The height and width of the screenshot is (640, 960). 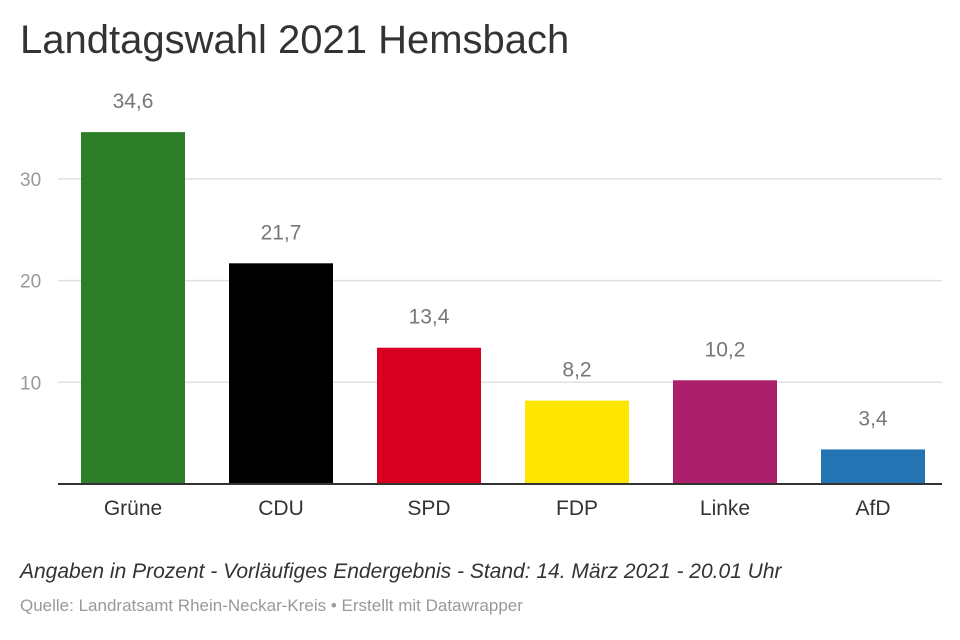 What do you see at coordinates (295, 40) in the screenshot?
I see `chart-title: Landtagswahl 2021 Hemsbach` at bounding box center [295, 40].